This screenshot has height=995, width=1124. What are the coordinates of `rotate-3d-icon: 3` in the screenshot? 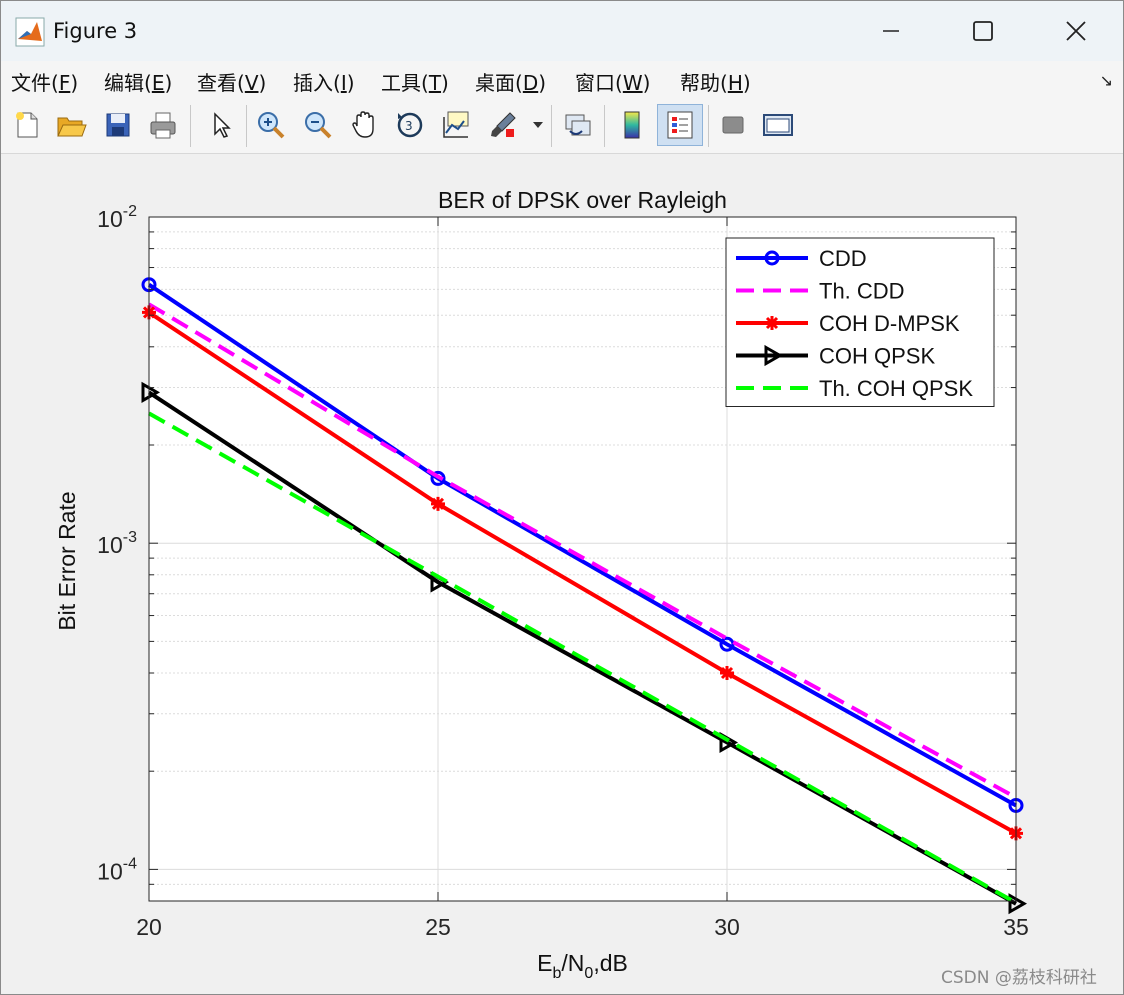 It's located at (410, 125).